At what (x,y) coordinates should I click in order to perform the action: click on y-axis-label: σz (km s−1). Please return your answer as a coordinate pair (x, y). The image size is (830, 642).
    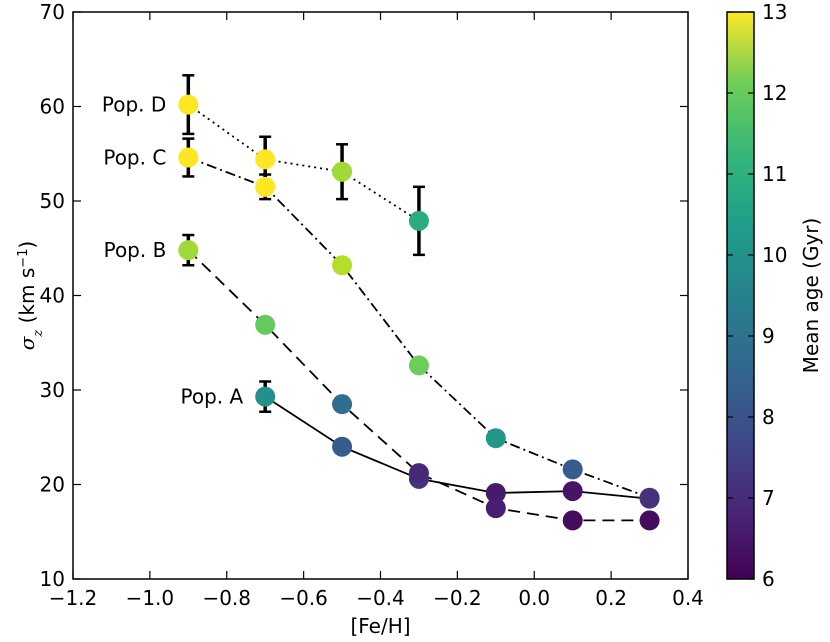
    Looking at the image, I should click on (30, 296).